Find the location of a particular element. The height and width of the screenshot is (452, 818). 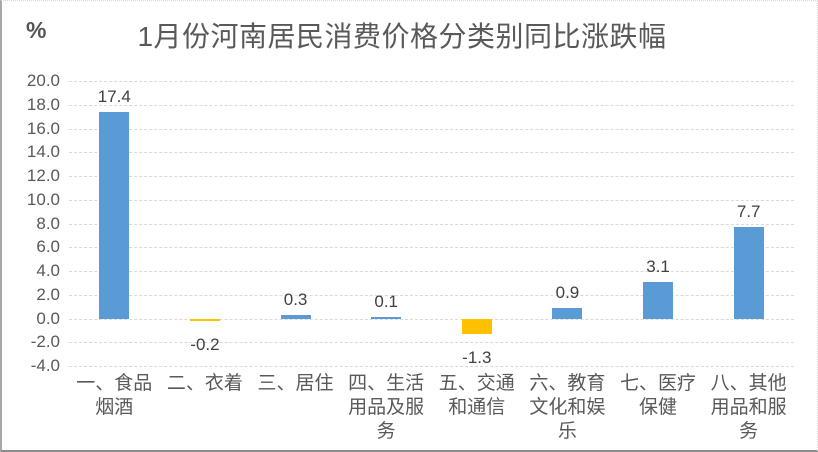

y-axis-tick-label: 8.0 is located at coordinates (48, 223).